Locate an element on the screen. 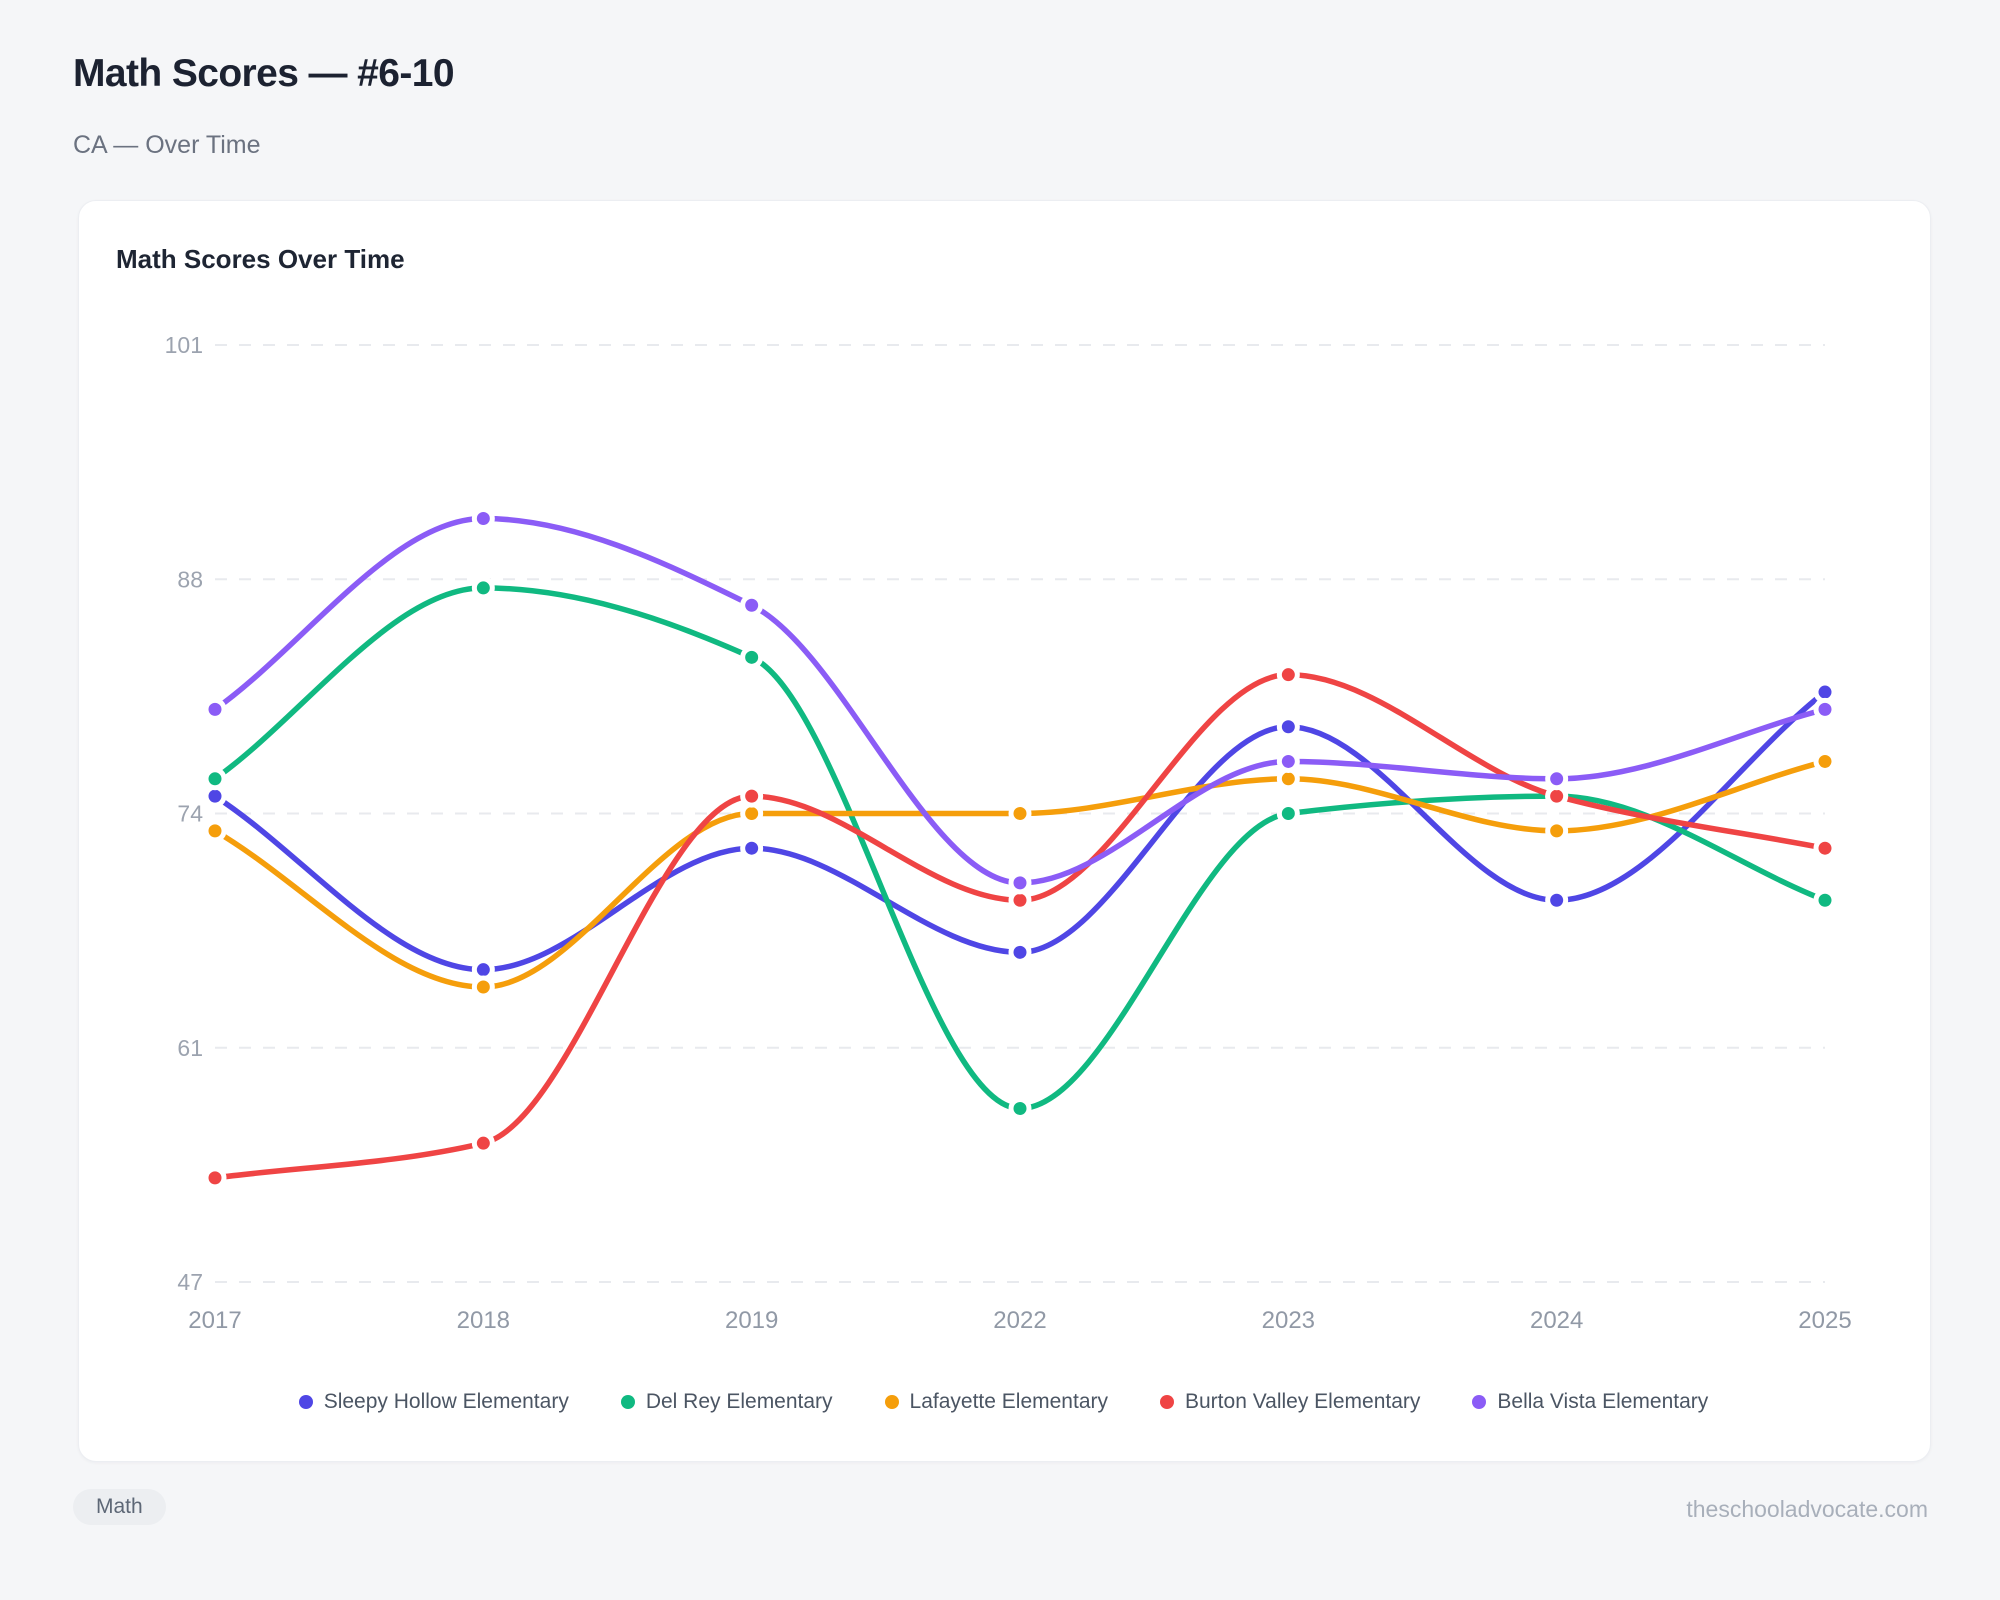 The width and height of the screenshot is (2000, 1600). subject-badge: Math is located at coordinates (119, 1507).